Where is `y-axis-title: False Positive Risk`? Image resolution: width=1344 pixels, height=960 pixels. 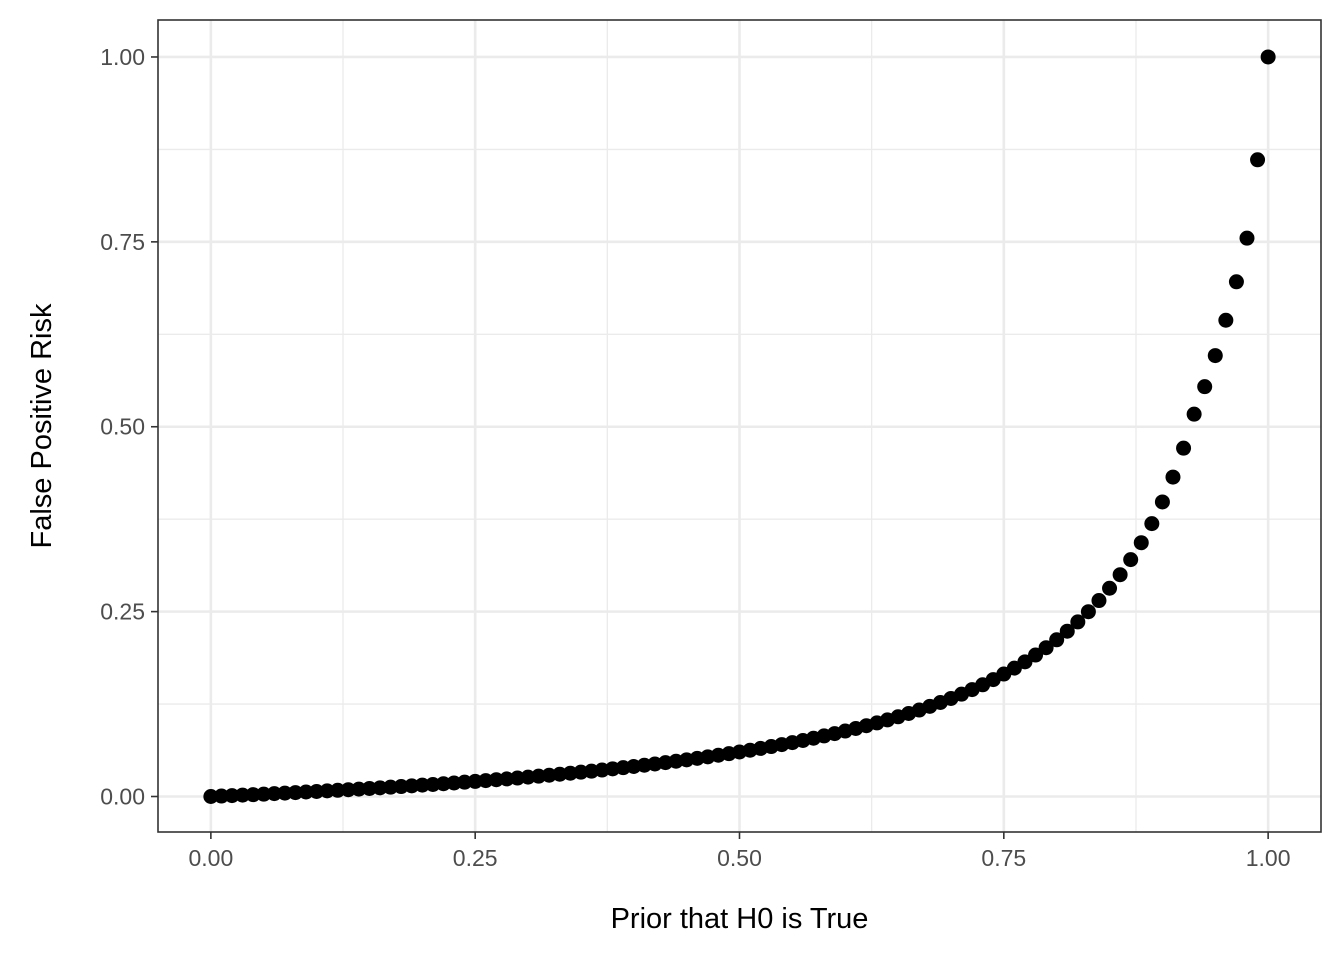
y-axis-title: False Positive Risk is located at coordinates (42, 425).